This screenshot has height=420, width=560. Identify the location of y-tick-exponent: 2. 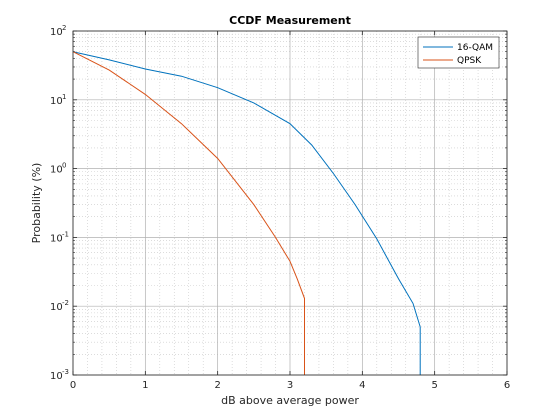
(64, 28).